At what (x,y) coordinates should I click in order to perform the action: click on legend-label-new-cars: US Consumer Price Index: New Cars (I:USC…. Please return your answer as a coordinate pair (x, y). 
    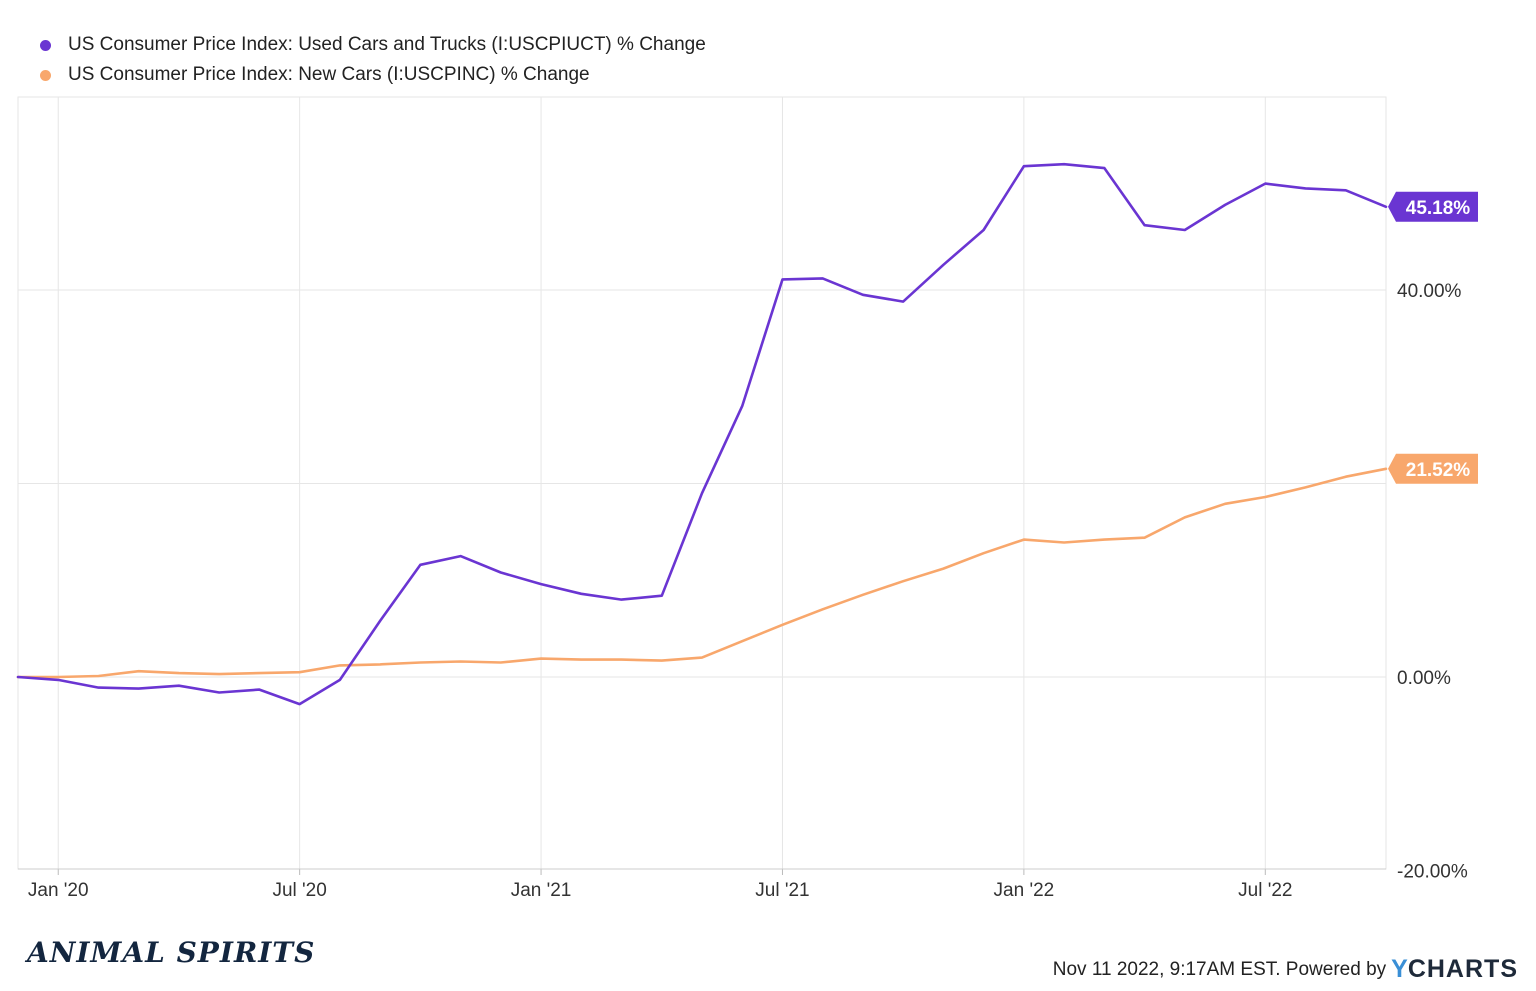
    Looking at the image, I should click on (329, 74).